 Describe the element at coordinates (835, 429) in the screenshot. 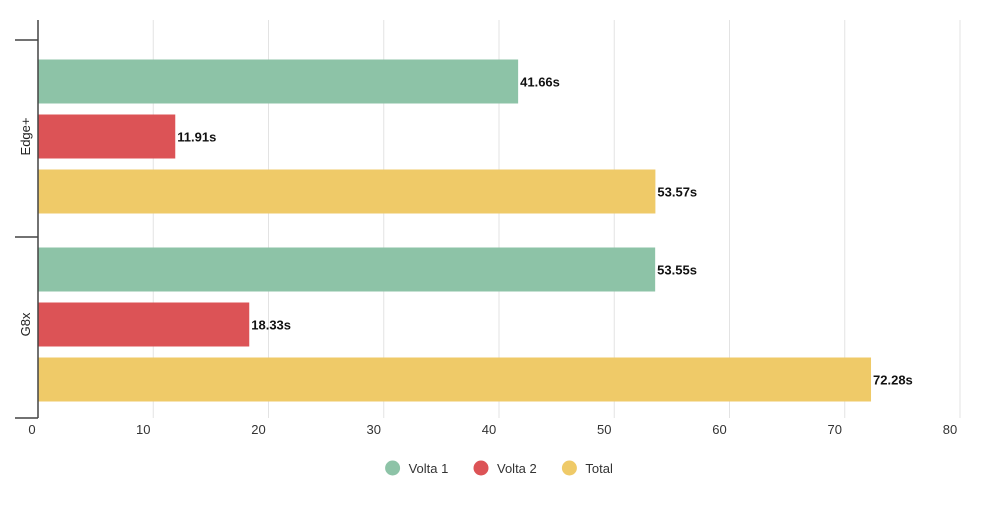

I see `x-tick-label: 70` at that location.